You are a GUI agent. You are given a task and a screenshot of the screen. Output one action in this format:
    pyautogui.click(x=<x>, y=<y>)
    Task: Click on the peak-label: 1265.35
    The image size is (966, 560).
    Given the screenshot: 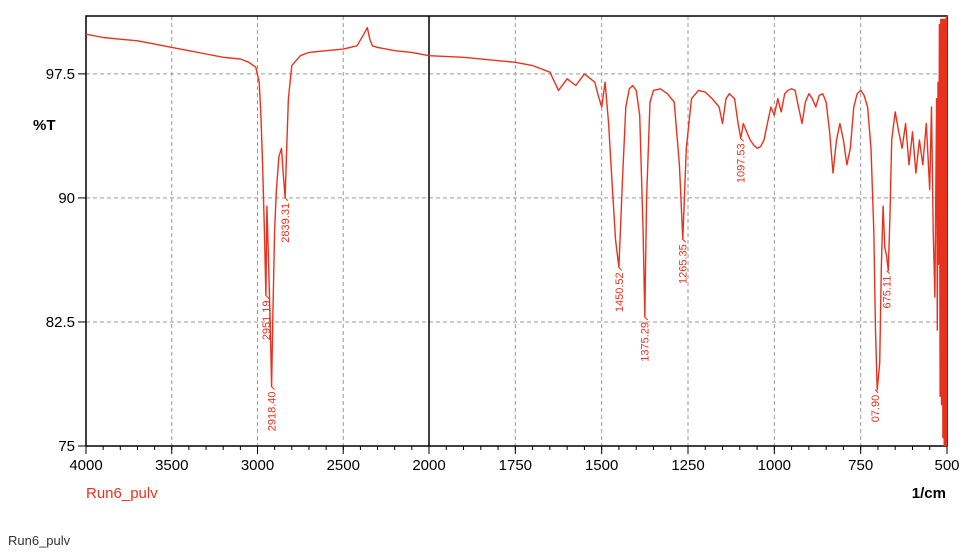 What is the action you would take?
    pyautogui.click(x=684, y=264)
    